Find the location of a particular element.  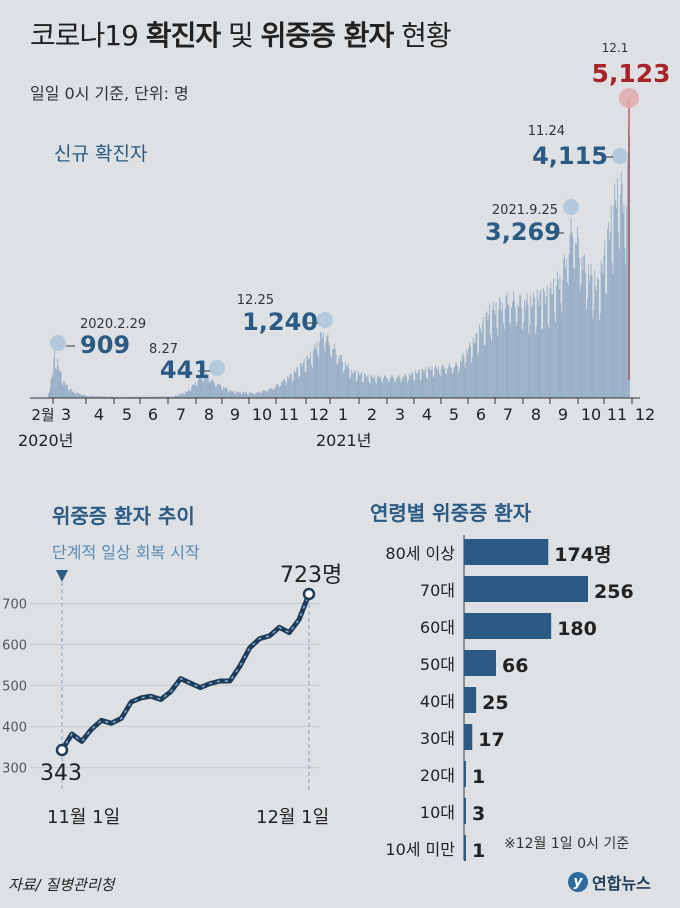

age-value-label: 3 is located at coordinates (478, 814).